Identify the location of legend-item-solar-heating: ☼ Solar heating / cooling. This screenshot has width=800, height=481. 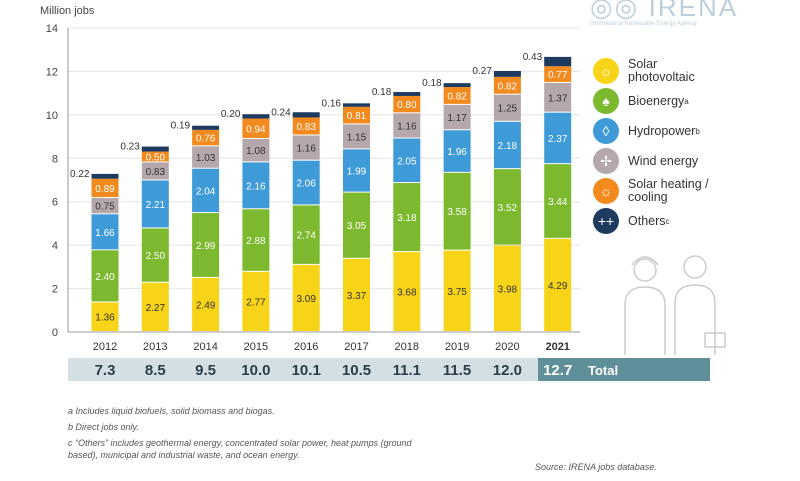
(655, 191).